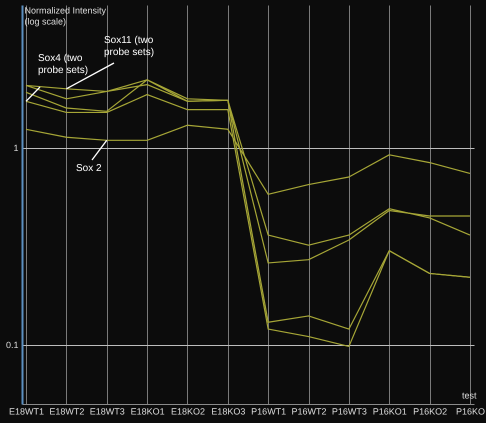 The height and width of the screenshot is (423, 486). Describe the element at coordinates (430, 411) in the screenshot. I see `x-tick-label: P16KO2` at that location.